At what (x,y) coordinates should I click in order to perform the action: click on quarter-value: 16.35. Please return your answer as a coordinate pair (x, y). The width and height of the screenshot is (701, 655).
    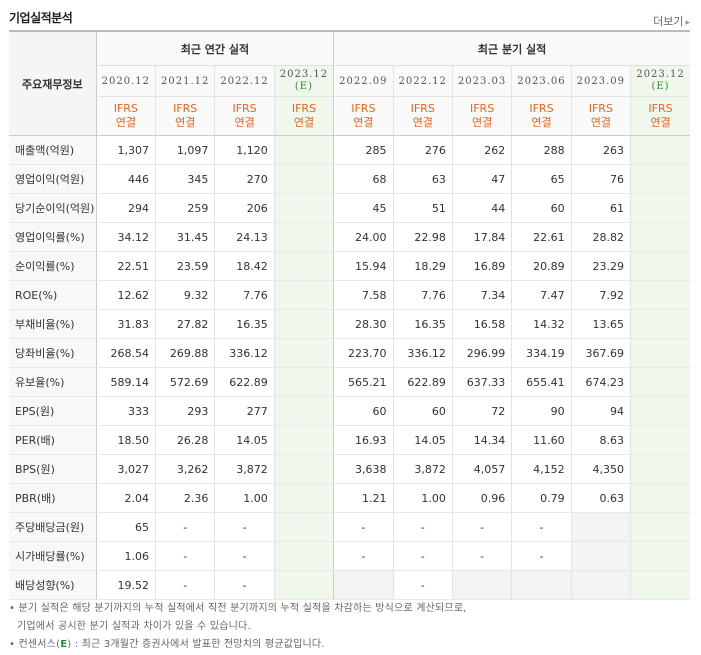
    Looking at the image, I should click on (422, 324).